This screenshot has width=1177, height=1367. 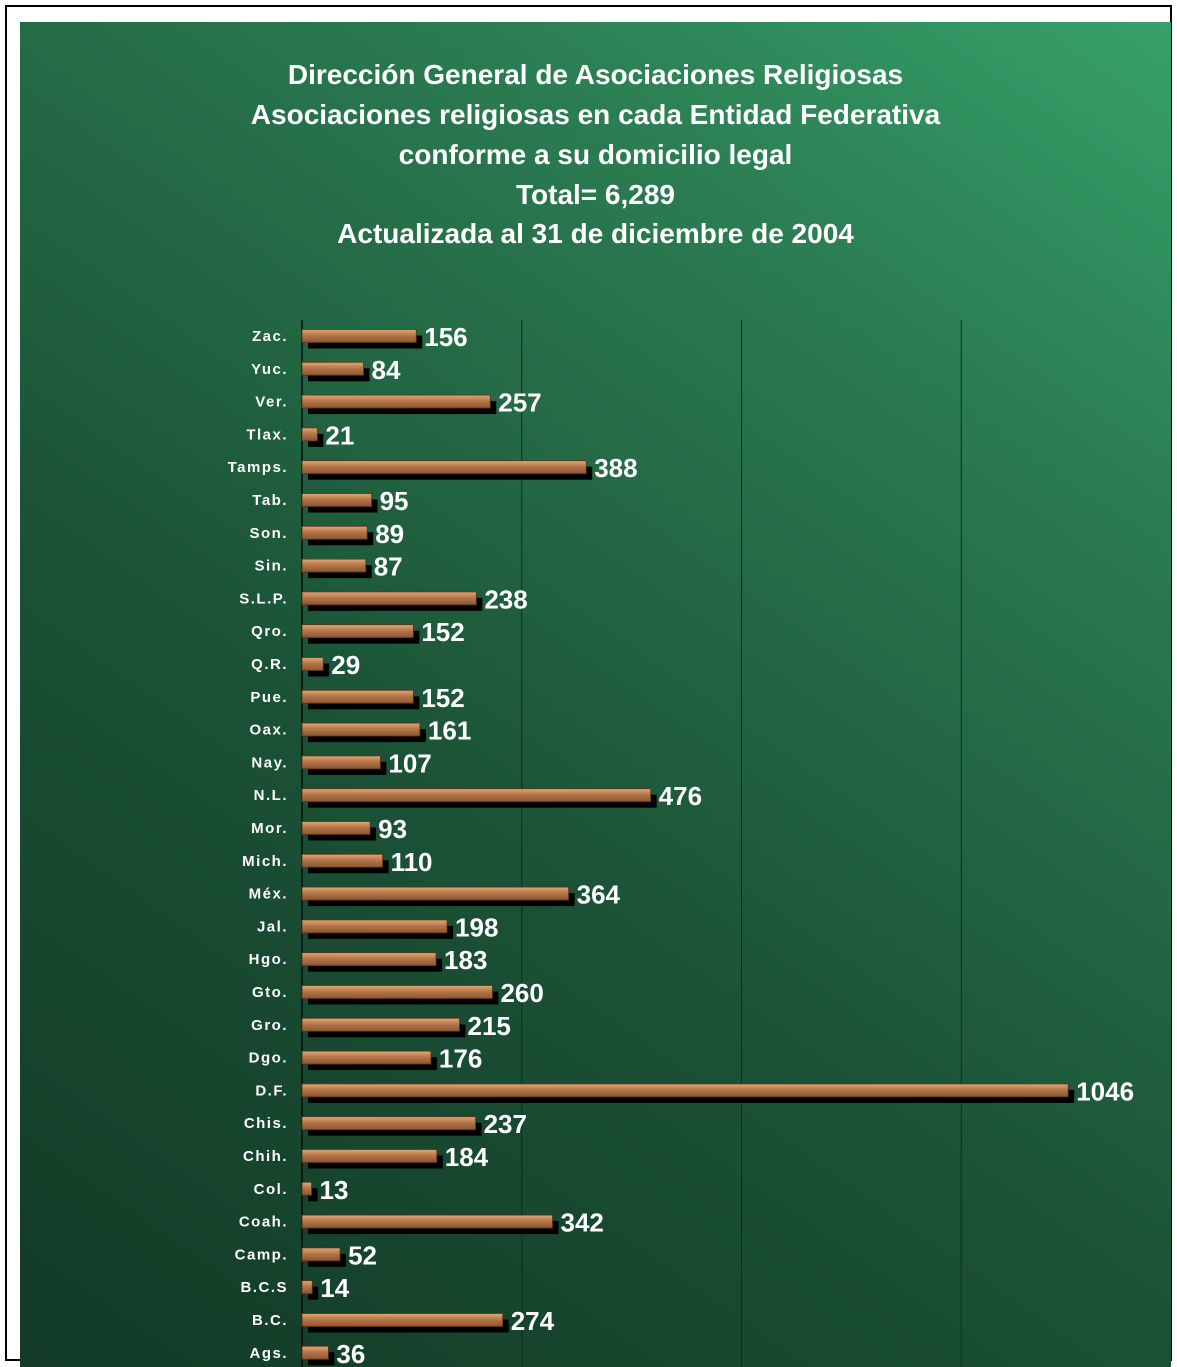 What do you see at coordinates (269, 762) in the screenshot?
I see `category-label: Nay.` at bounding box center [269, 762].